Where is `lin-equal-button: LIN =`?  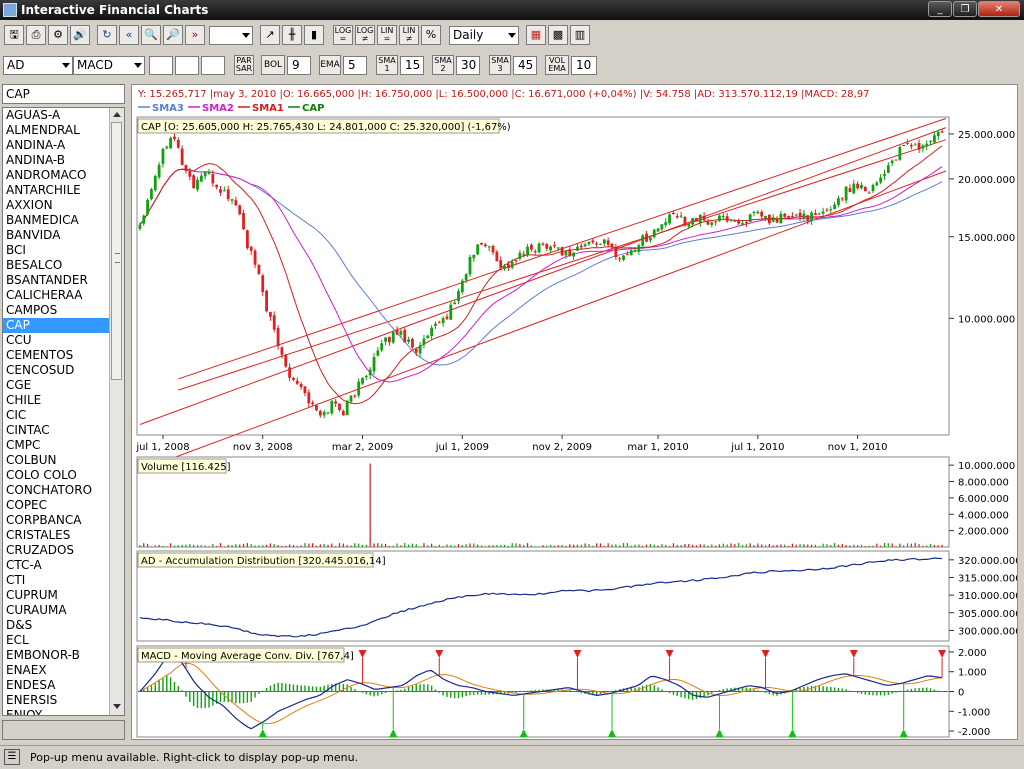
lin-equal-button: LIN = is located at coordinates (387, 35).